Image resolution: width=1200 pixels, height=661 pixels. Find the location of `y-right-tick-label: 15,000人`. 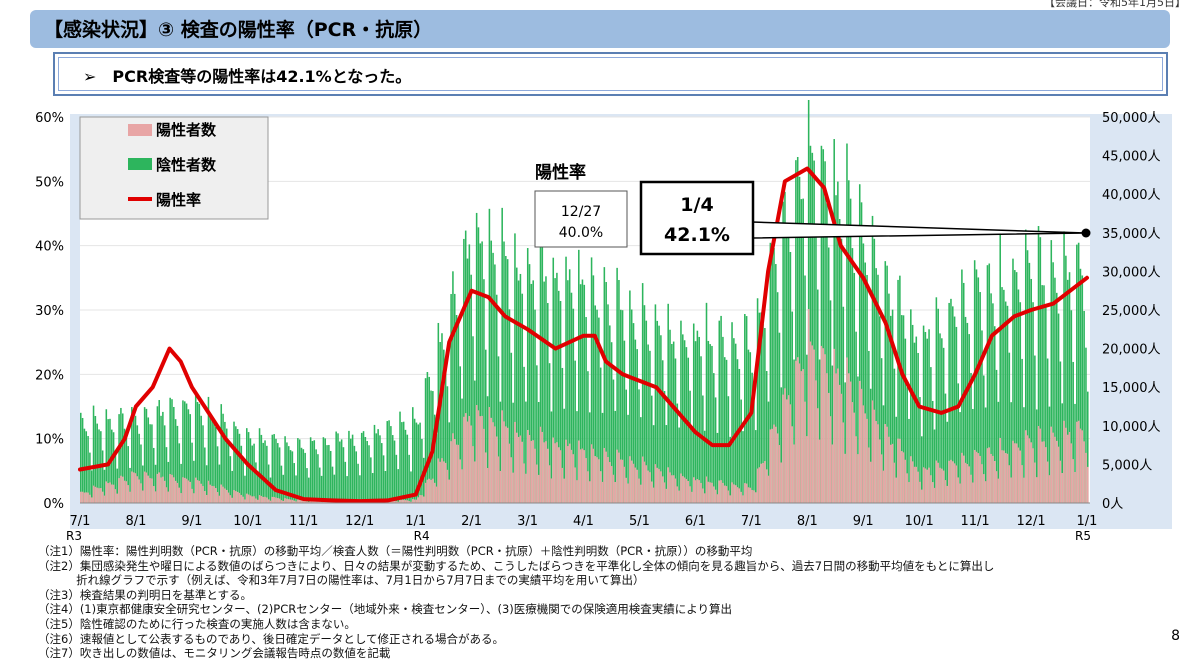

y-right-tick-label: 15,000人 is located at coordinates (1131, 388).